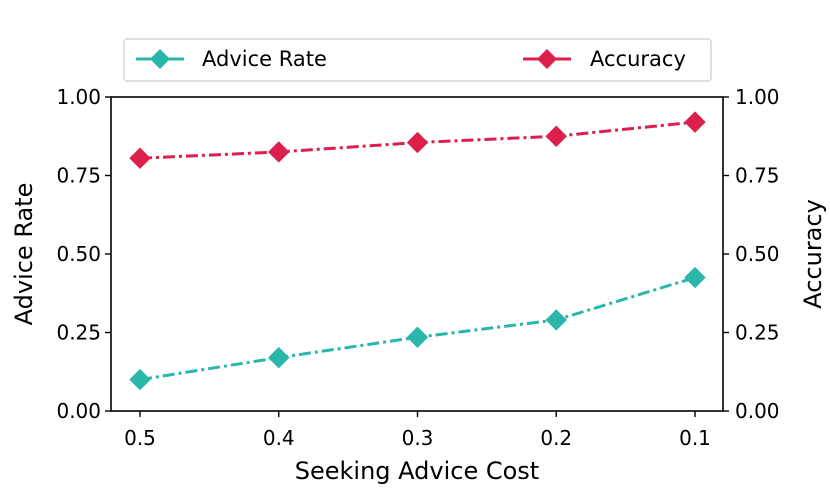  I want to click on x-tick-label: 0.1, so click(695, 438).